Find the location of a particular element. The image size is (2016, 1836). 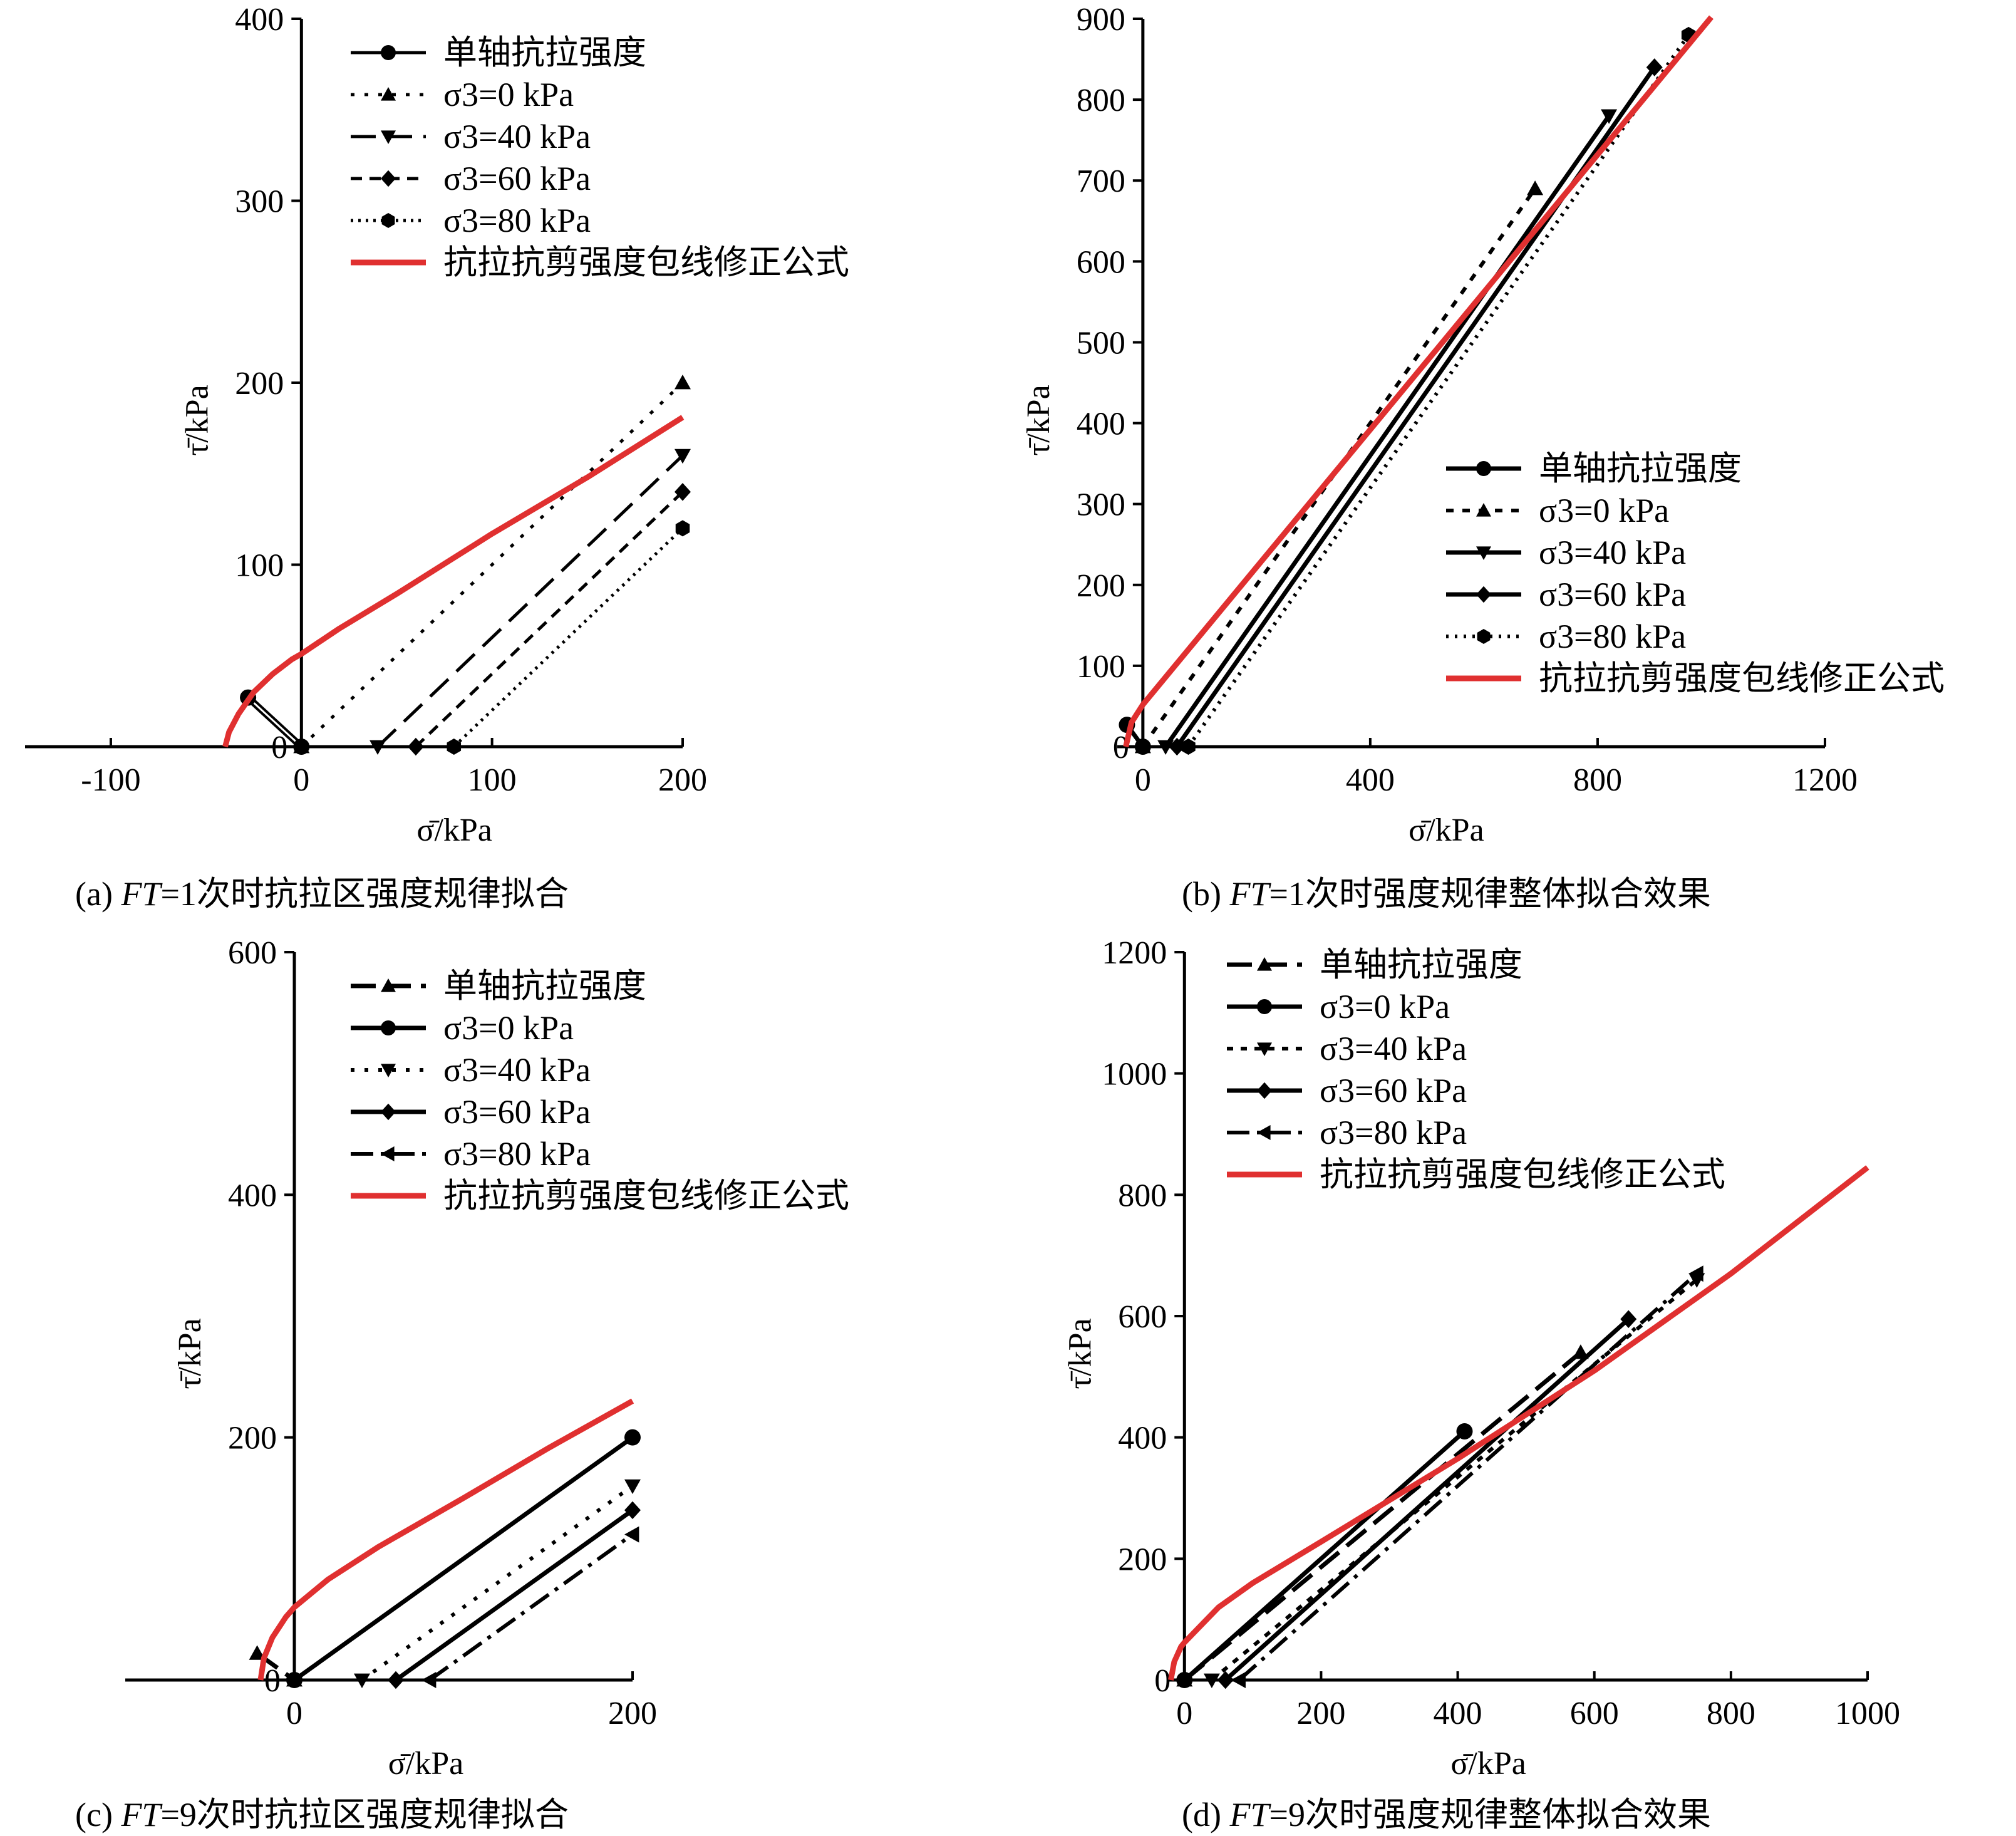

caption-c: (c) FT=9次时抗拉区强度规律拟合 is located at coordinates (322, 1814).